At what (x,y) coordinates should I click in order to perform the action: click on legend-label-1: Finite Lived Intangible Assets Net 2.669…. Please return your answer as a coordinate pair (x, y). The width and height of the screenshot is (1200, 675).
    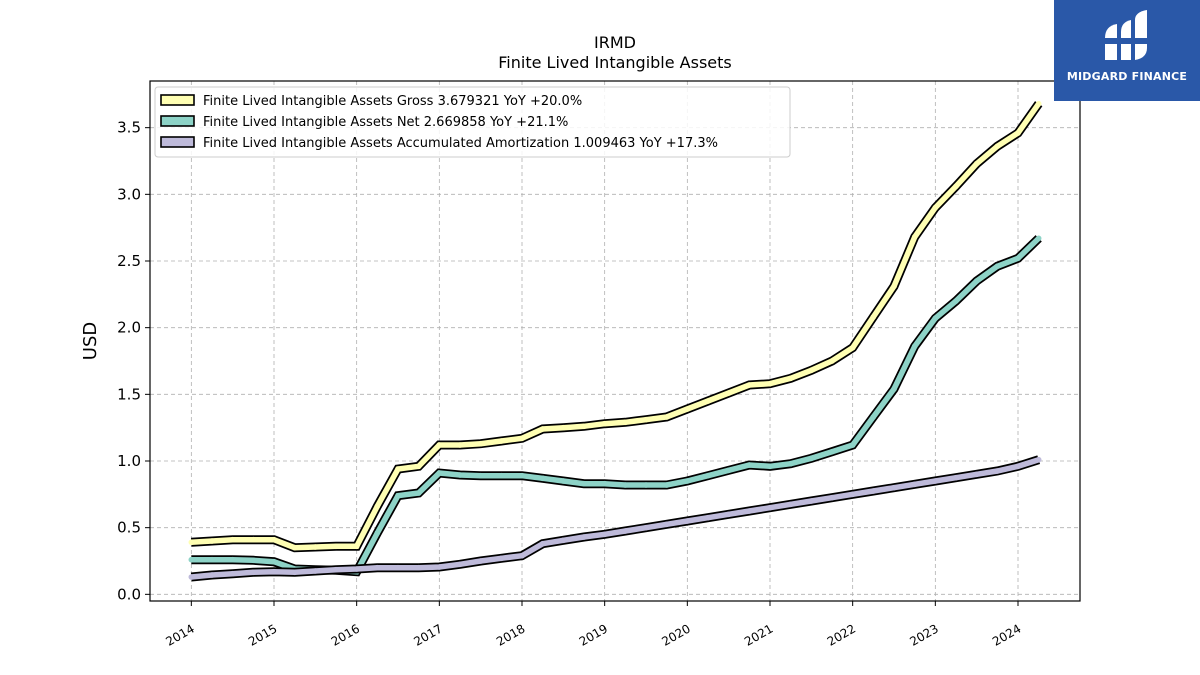
    Looking at the image, I should click on (385, 122).